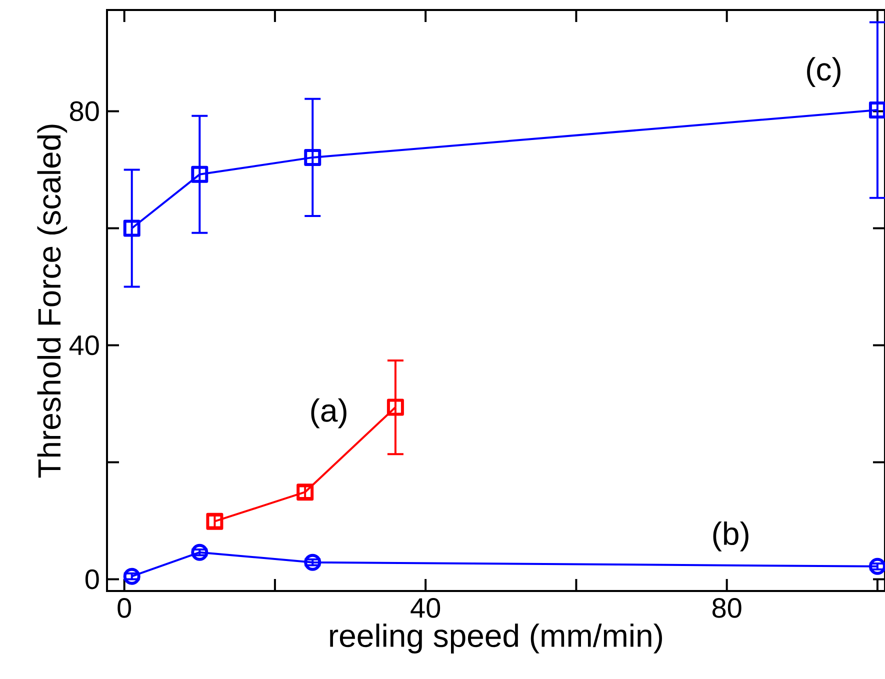 The image size is (885, 679). I want to click on x-tick-label: 80, so click(727, 608).